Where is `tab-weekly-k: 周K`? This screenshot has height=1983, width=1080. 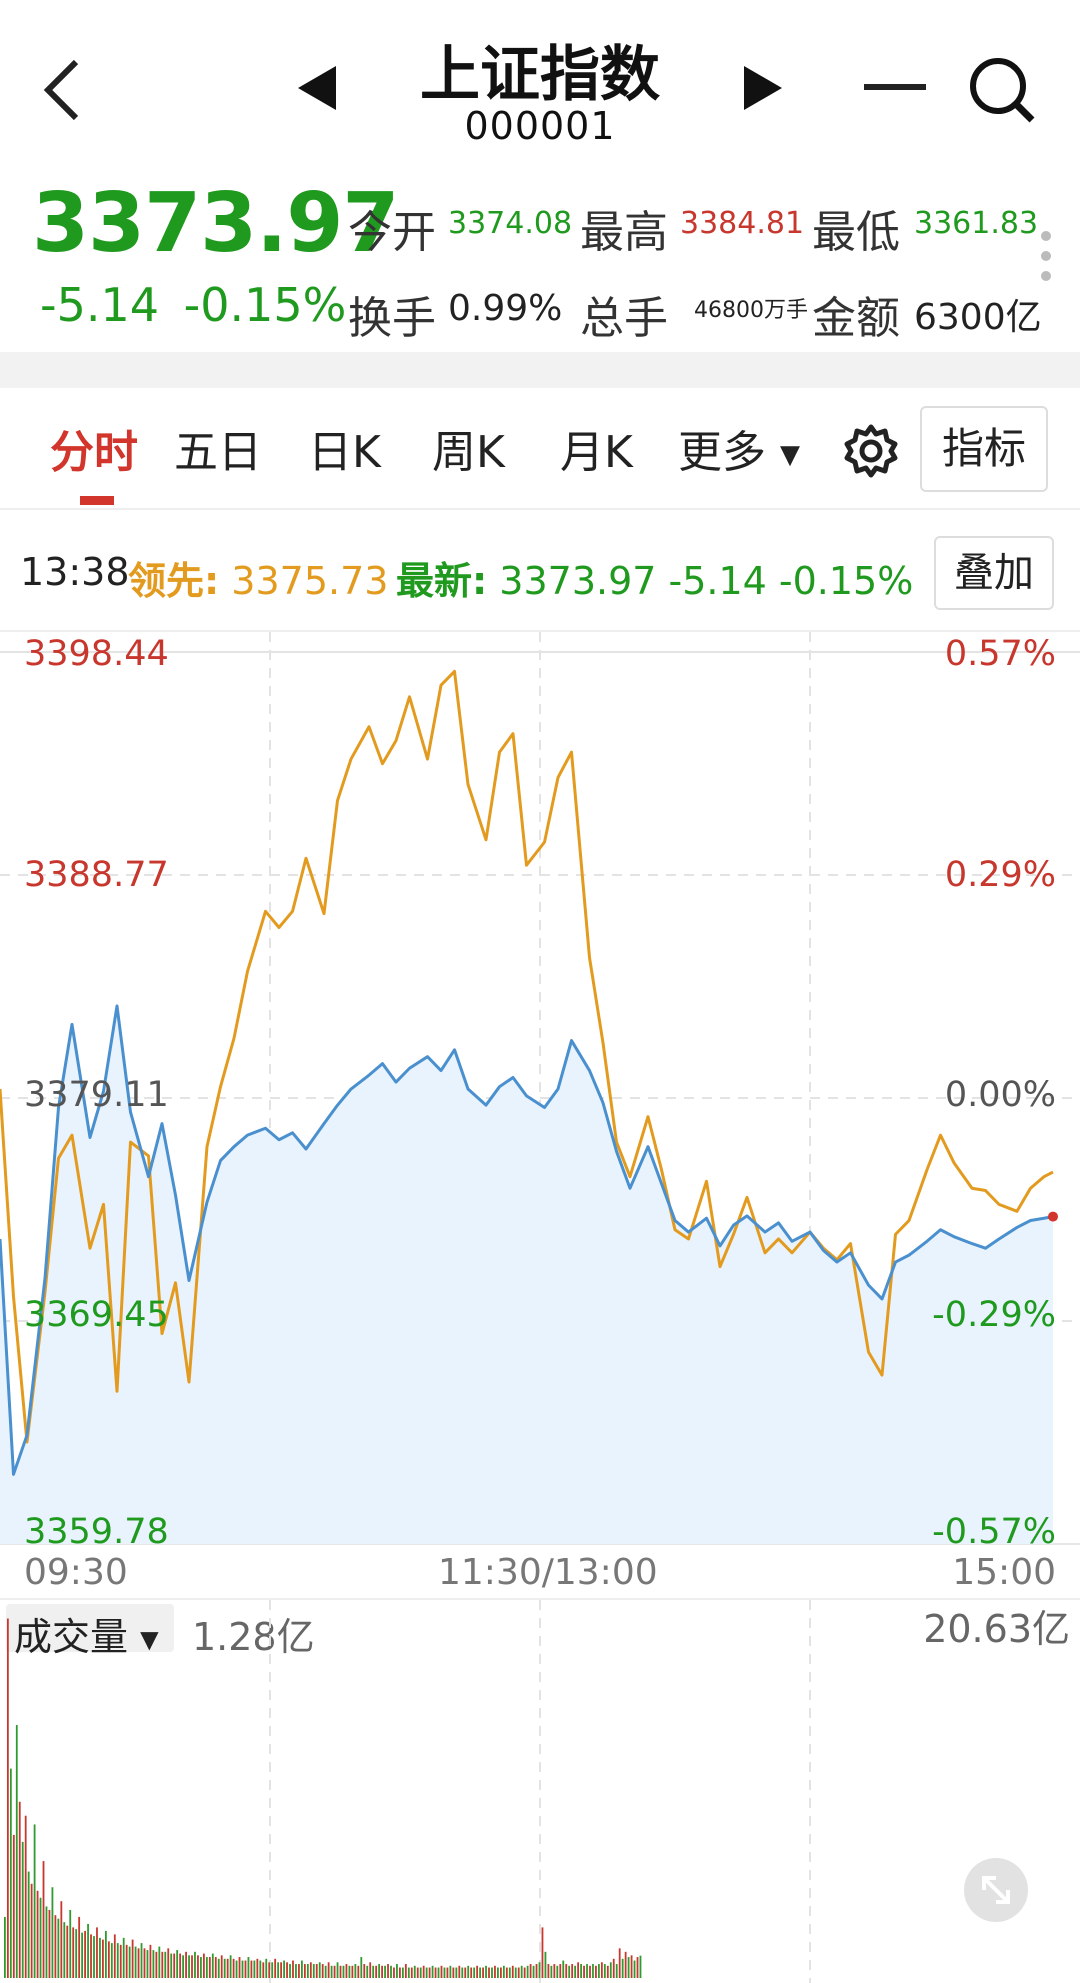 tab-weekly-k: 周K is located at coordinates (468, 452).